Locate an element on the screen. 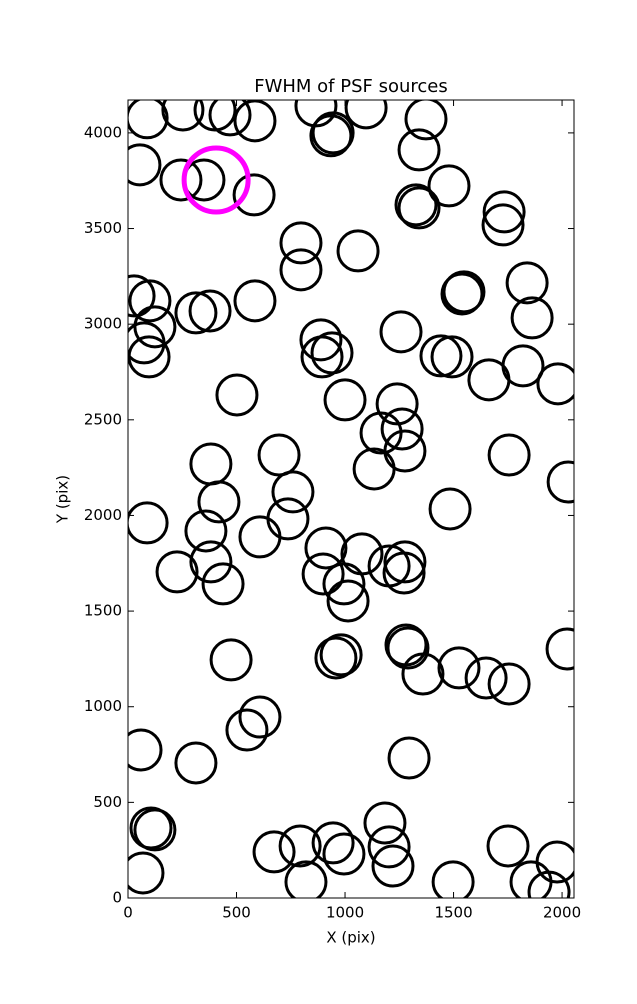 The height and width of the screenshot is (1004, 637). y-tick-label: 1000 is located at coordinates (103, 706).